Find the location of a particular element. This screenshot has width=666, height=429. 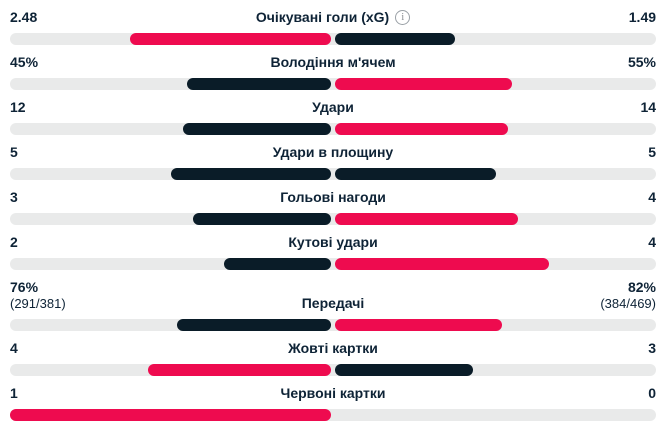

away-value: 14 is located at coordinates (505, 107).